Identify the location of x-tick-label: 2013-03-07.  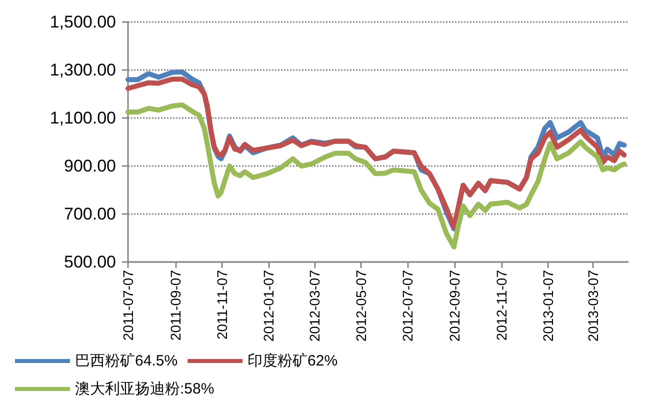
(592, 306).